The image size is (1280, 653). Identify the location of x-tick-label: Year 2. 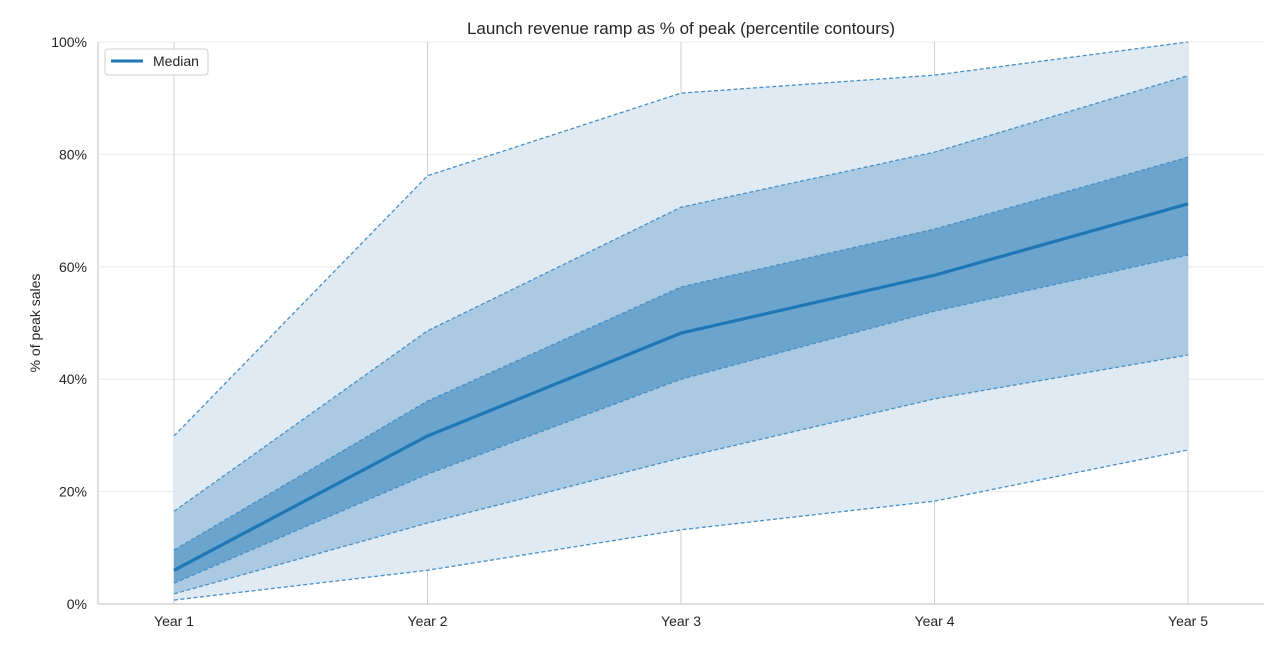
(428, 621).